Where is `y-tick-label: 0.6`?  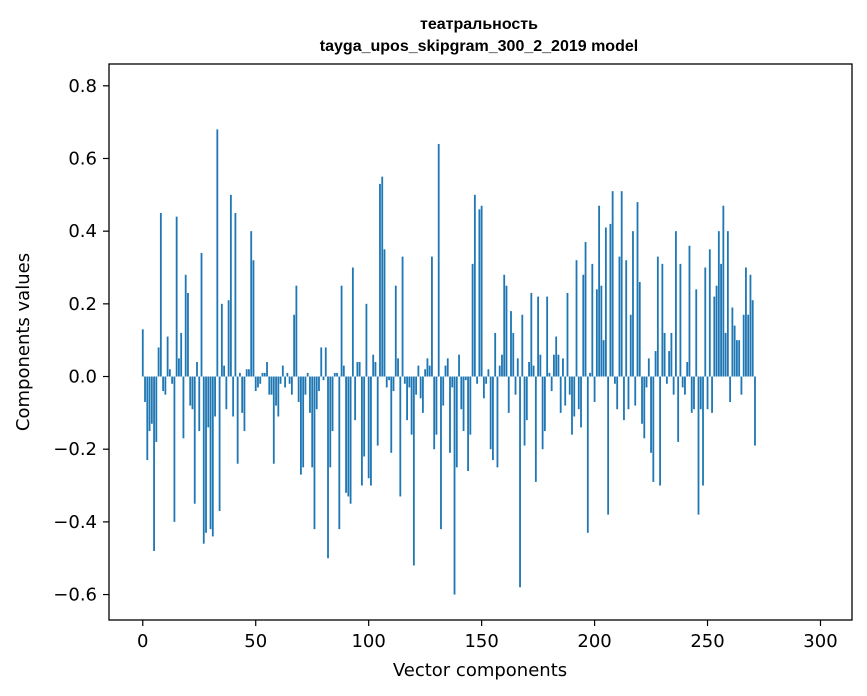
y-tick-label: 0.6 is located at coordinates (82, 158).